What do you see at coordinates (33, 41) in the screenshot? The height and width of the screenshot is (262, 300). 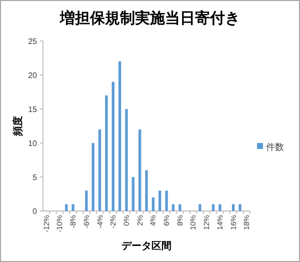 I see `y-tick-label: 25` at bounding box center [33, 41].